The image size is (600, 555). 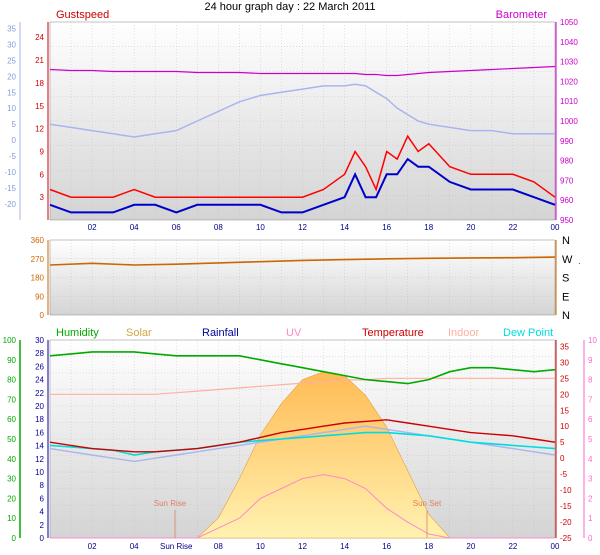 What do you see at coordinates (569, 121) in the screenshot?
I see `baro-tick: 1000` at bounding box center [569, 121].